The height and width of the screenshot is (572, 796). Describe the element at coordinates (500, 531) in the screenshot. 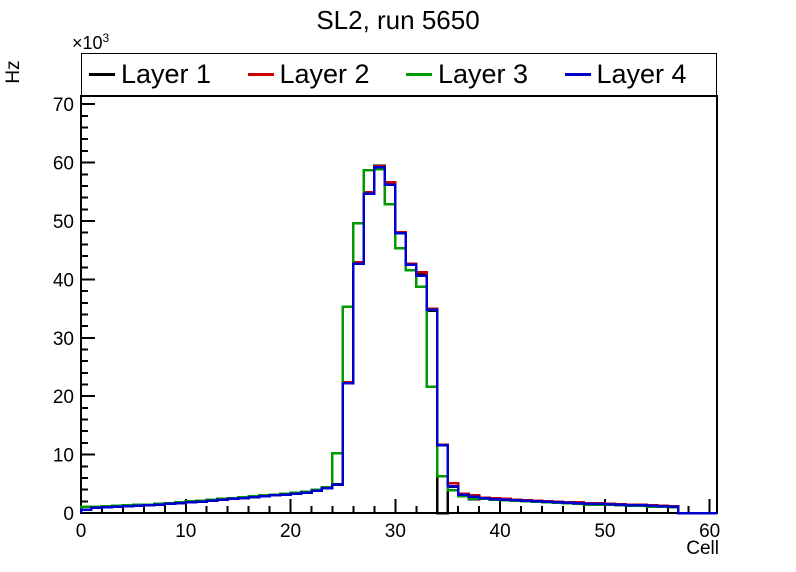

I see `x-tick-label: 40` at that location.